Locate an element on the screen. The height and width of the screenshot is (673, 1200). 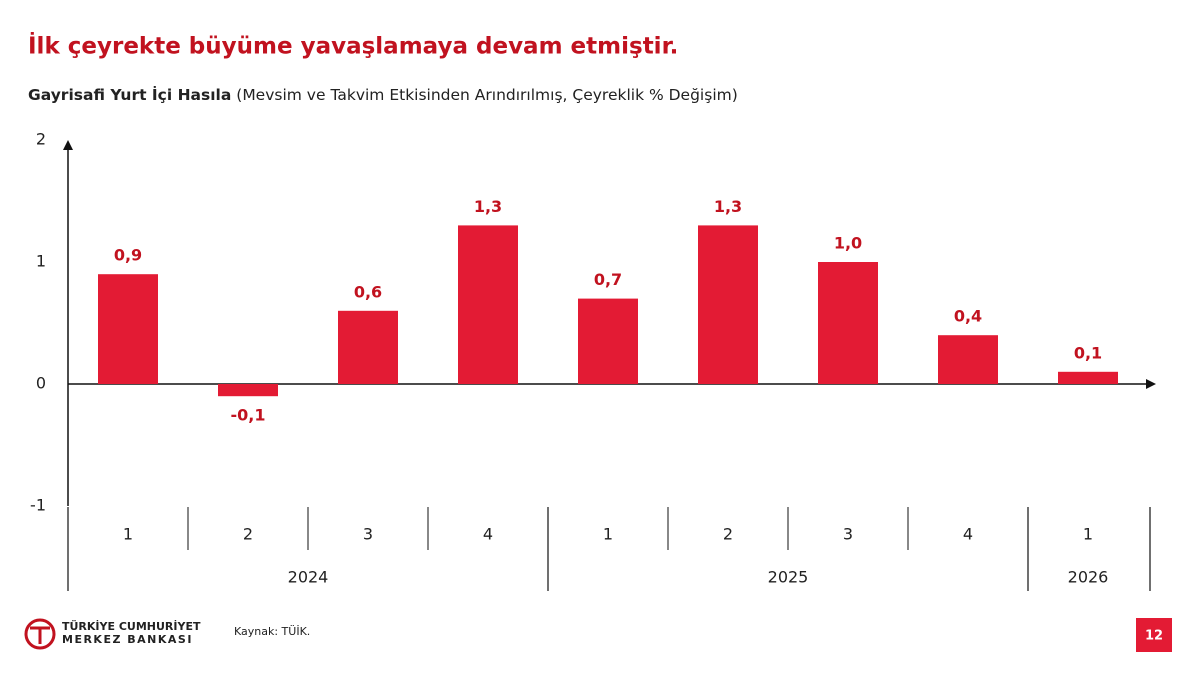
x-group-label: 2024 is located at coordinates (308, 577).